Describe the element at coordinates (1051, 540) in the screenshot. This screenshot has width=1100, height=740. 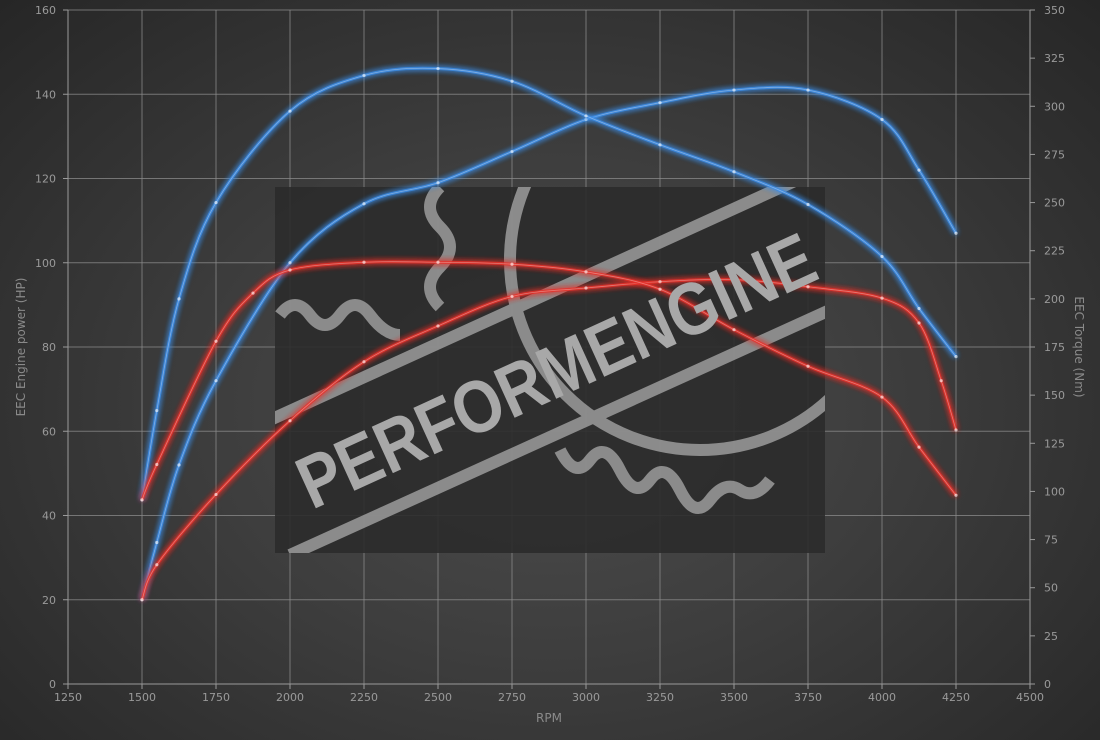
I see `y-right-tick-label: 75` at that location.